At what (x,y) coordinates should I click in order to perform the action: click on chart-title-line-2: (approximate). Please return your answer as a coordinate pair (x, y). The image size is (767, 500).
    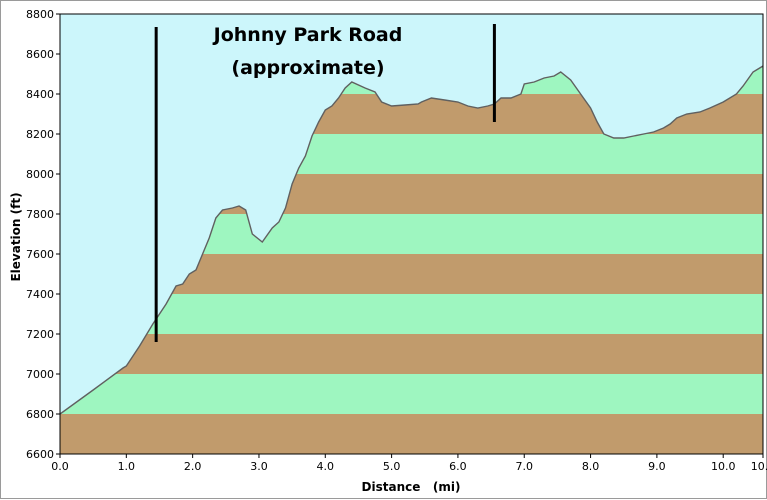
    Looking at the image, I should click on (307, 68).